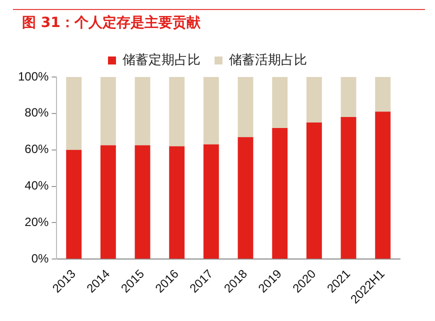 The image size is (435, 321). Describe the element at coordinates (37, 113) in the screenshot. I see `y-tick-label: 80%` at that location.